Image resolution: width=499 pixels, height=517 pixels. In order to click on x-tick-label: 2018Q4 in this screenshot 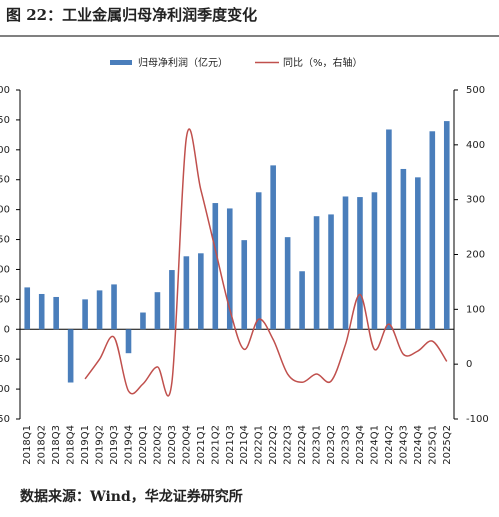, I will do `click(71, 445)`.